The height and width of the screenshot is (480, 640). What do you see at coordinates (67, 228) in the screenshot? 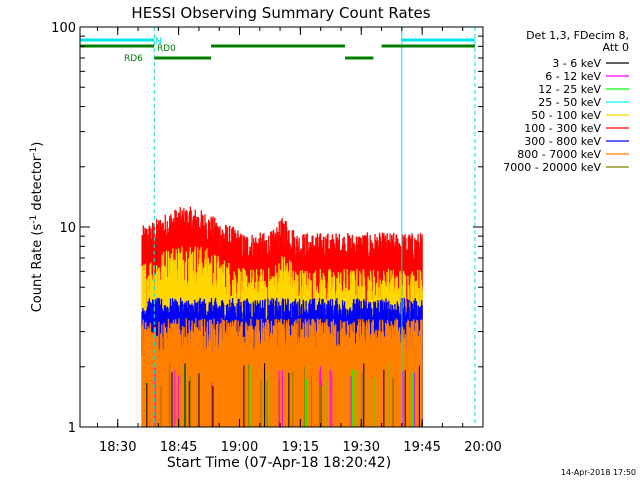
I see `y-tick-label: 10` at bounding box center [67, 228].